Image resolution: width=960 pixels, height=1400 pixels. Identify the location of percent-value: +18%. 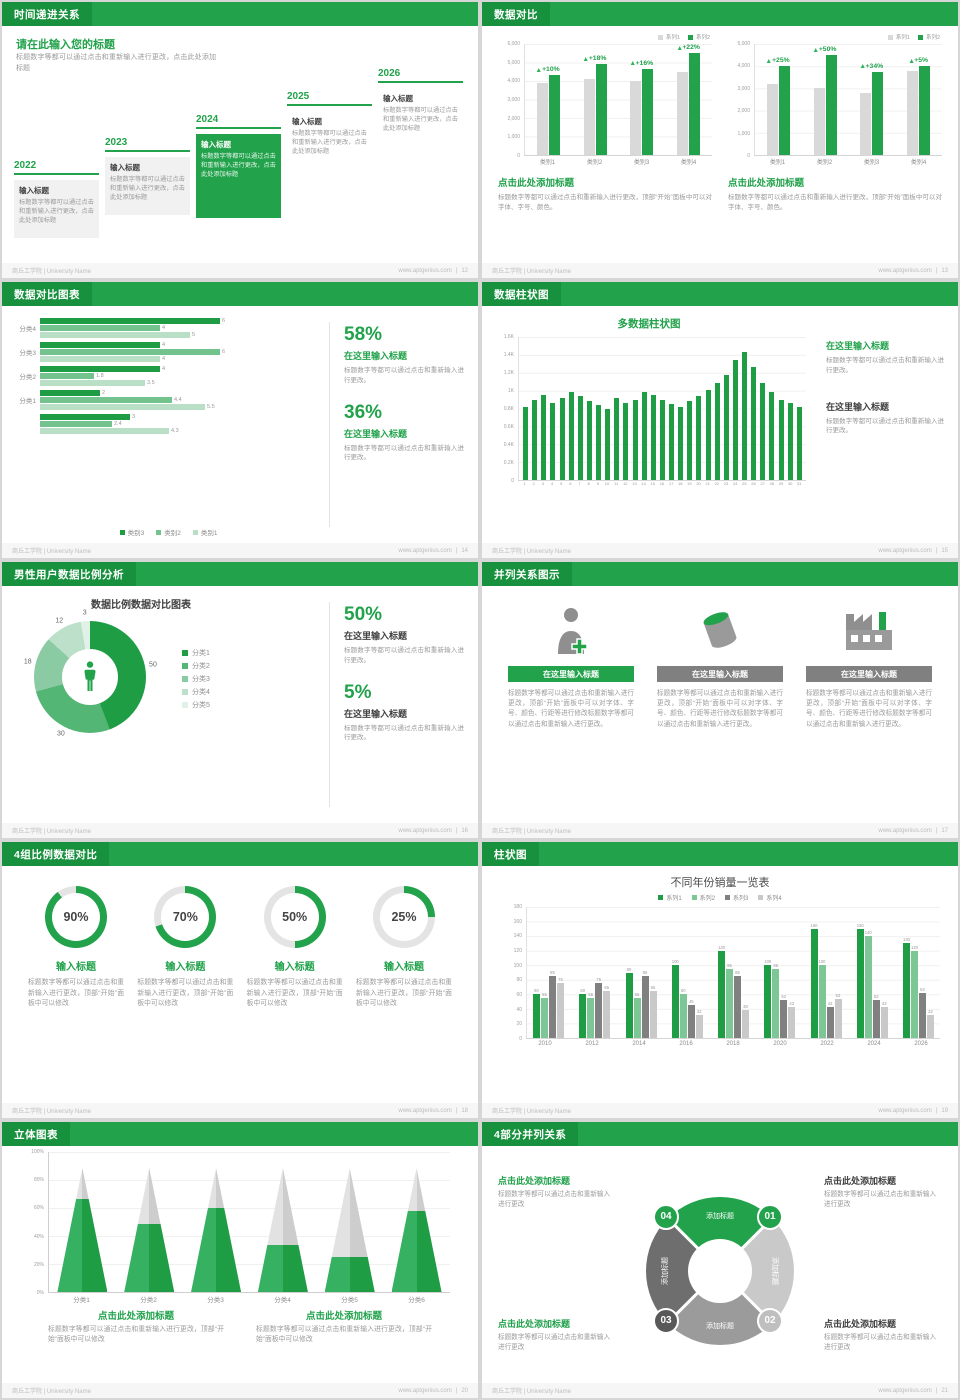
(597, 59).